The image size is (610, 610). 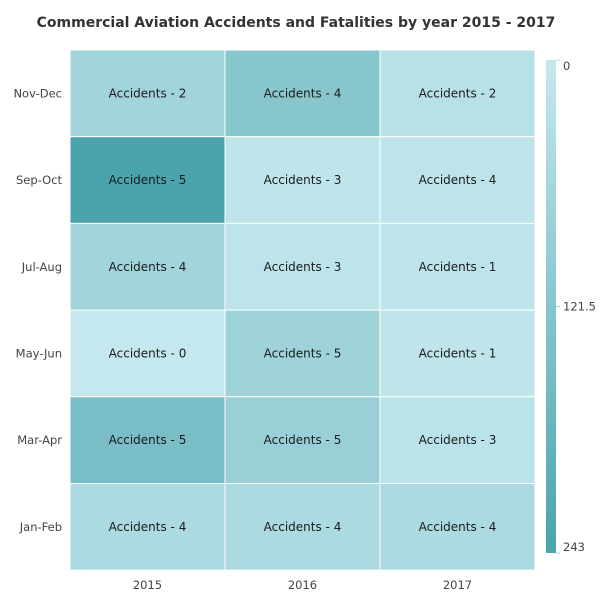 What do you see at coordinates (39, 180) in the screenshot?
I see `y-tick-label: Sep-Oct` at bounding box center [39, 180].